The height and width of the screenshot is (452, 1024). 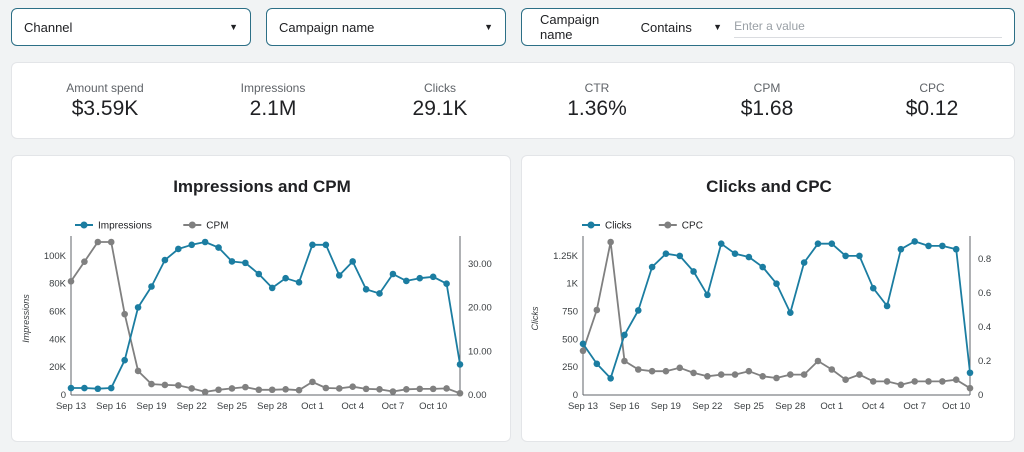 What do you see at coordinates (386, 27) in the screenshot?
I see `campaign-filter: Campaign name ▼` at bounding box center [386, 27].